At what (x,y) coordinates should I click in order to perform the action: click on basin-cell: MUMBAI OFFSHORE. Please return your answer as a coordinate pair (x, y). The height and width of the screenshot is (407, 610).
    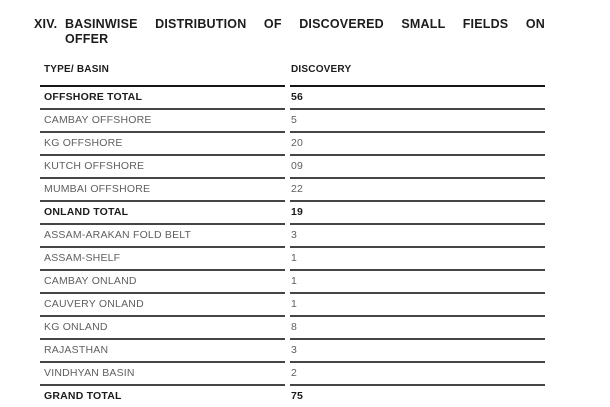
    Looking at the image, I should click on (162, 190).